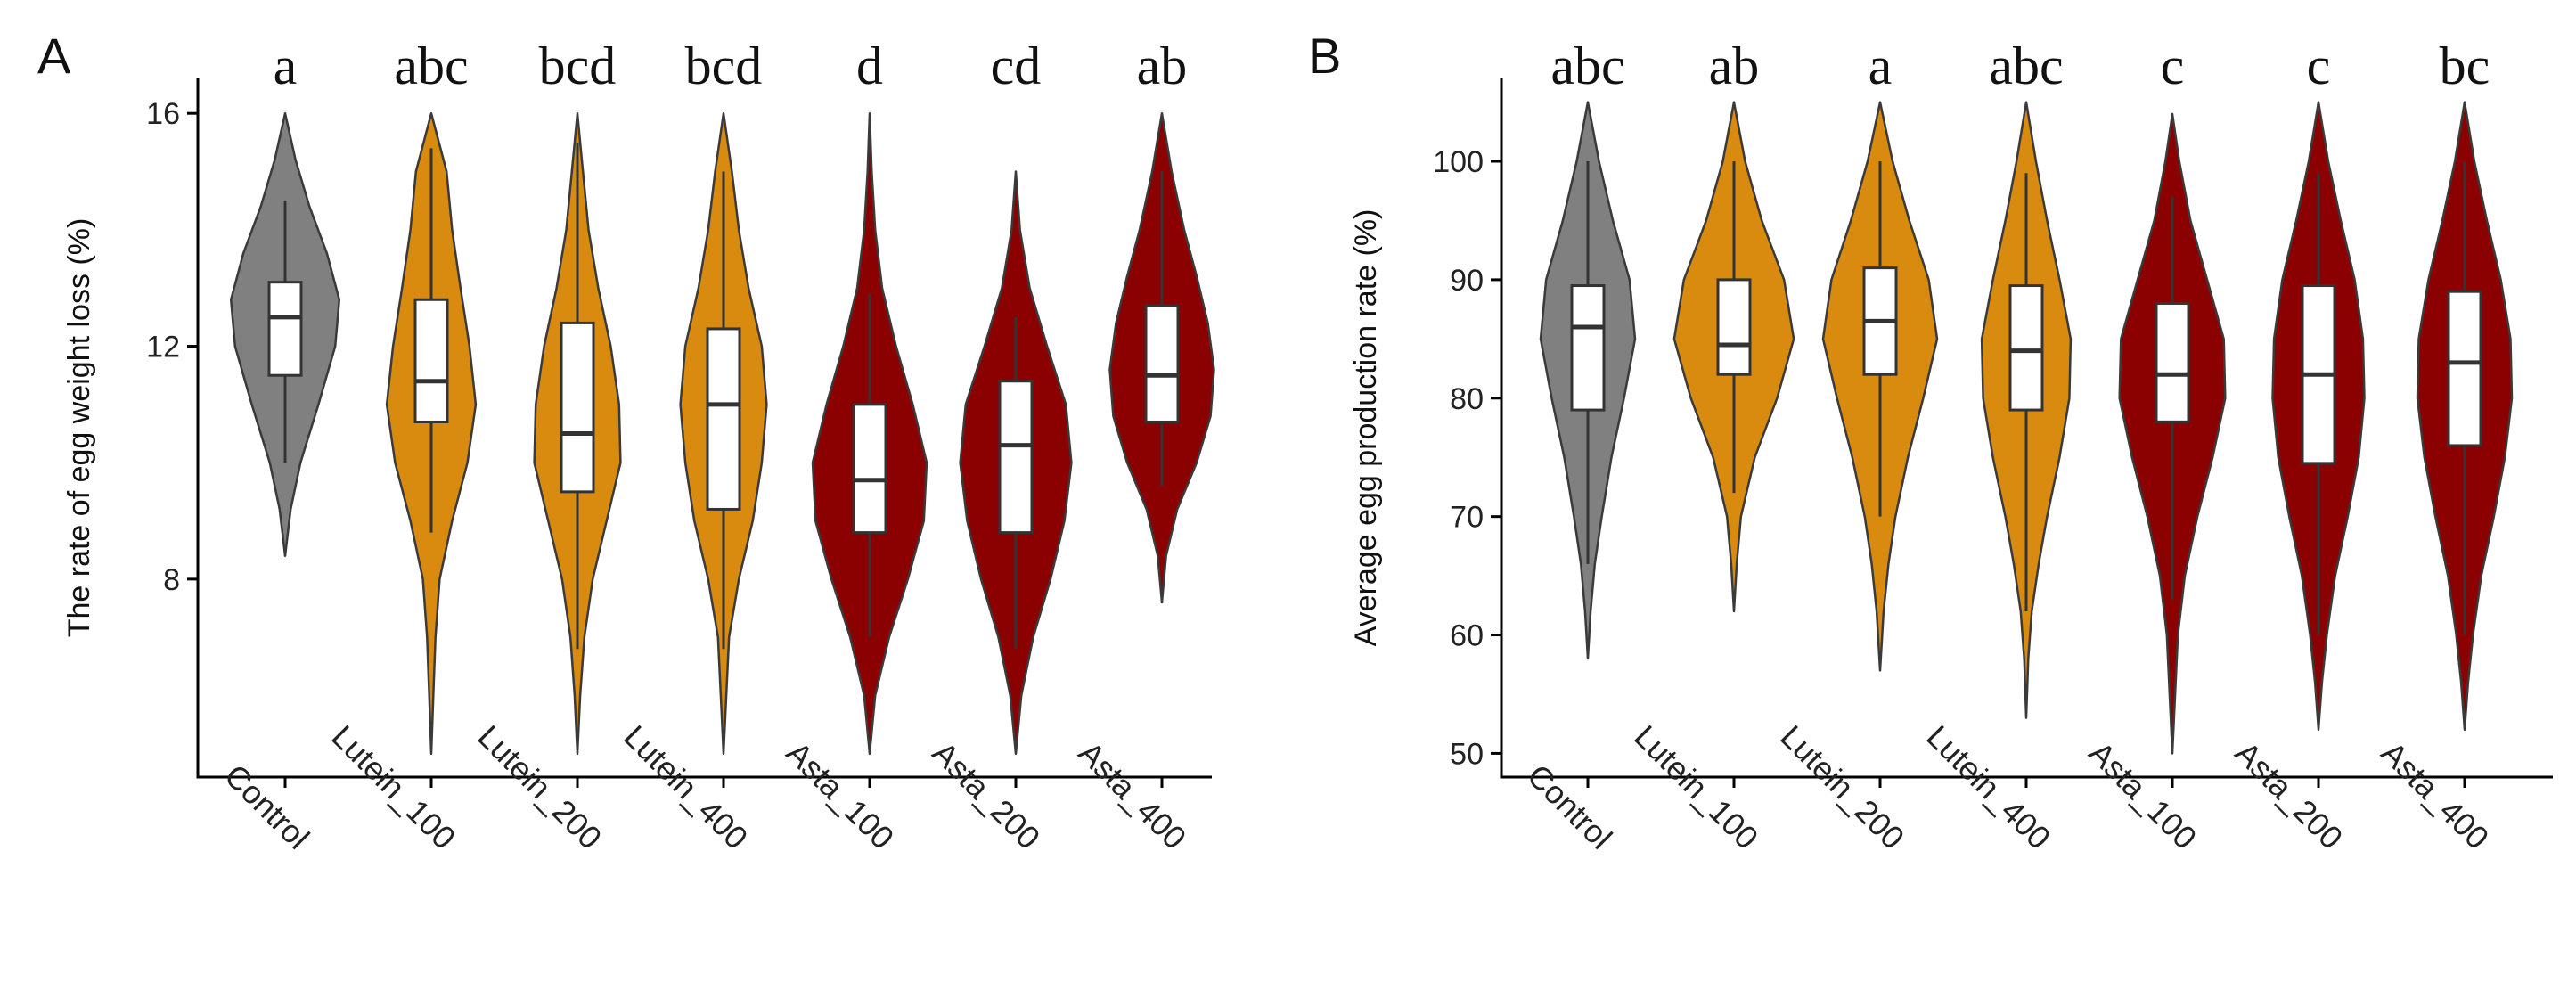 This screenshot has height=1007, width=2576. Describe the element at coordinates (1016, 66) in the screenshot. I see `significance-letter: cd` at that location.